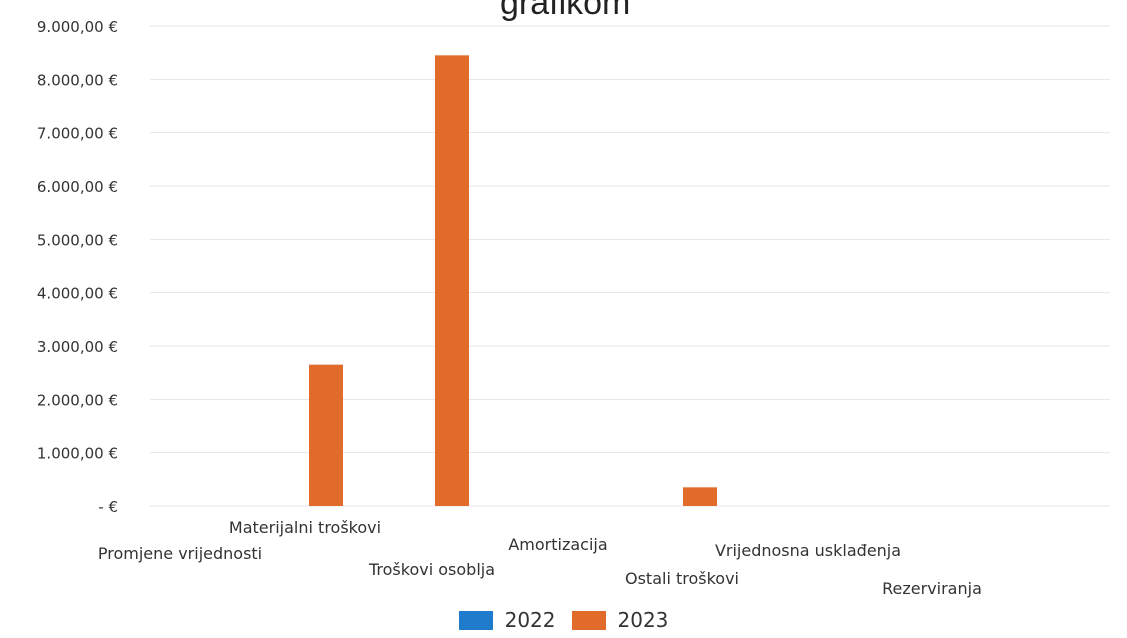 The width and height of the screenshot is (1127, 638). What do you see at coordinates (563, 620) in the screenshot?
I see `legend: 2022 2023` at bounding box center [563, 620].